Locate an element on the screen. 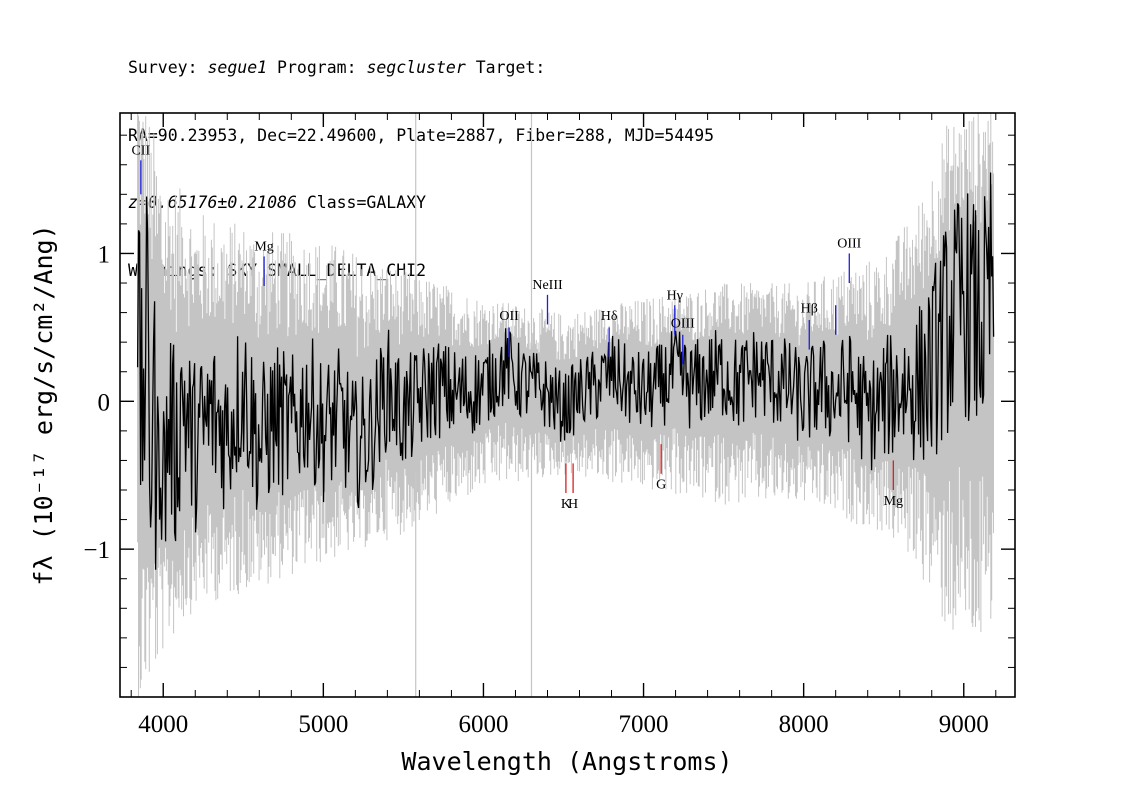  x-tick-label: 7000 is located at coordinates (644, 724).